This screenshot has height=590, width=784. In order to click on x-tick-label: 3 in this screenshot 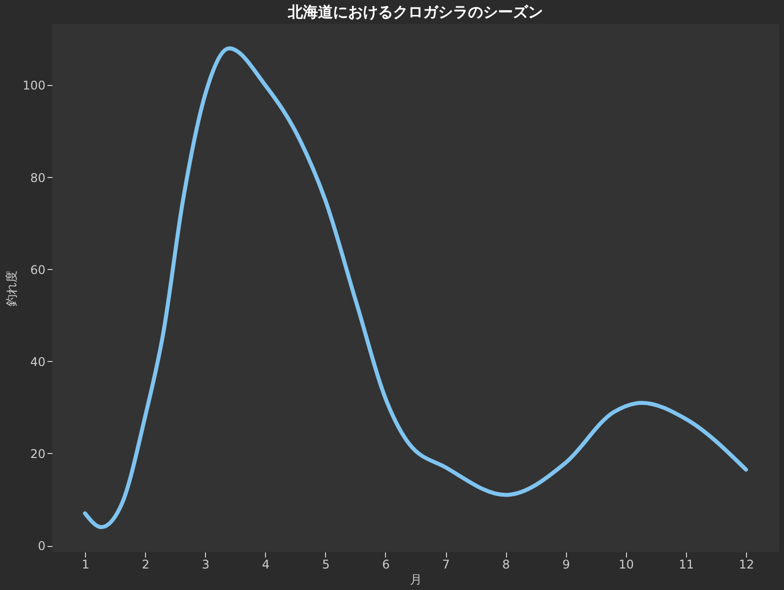, I will do `click(206, 565)`.